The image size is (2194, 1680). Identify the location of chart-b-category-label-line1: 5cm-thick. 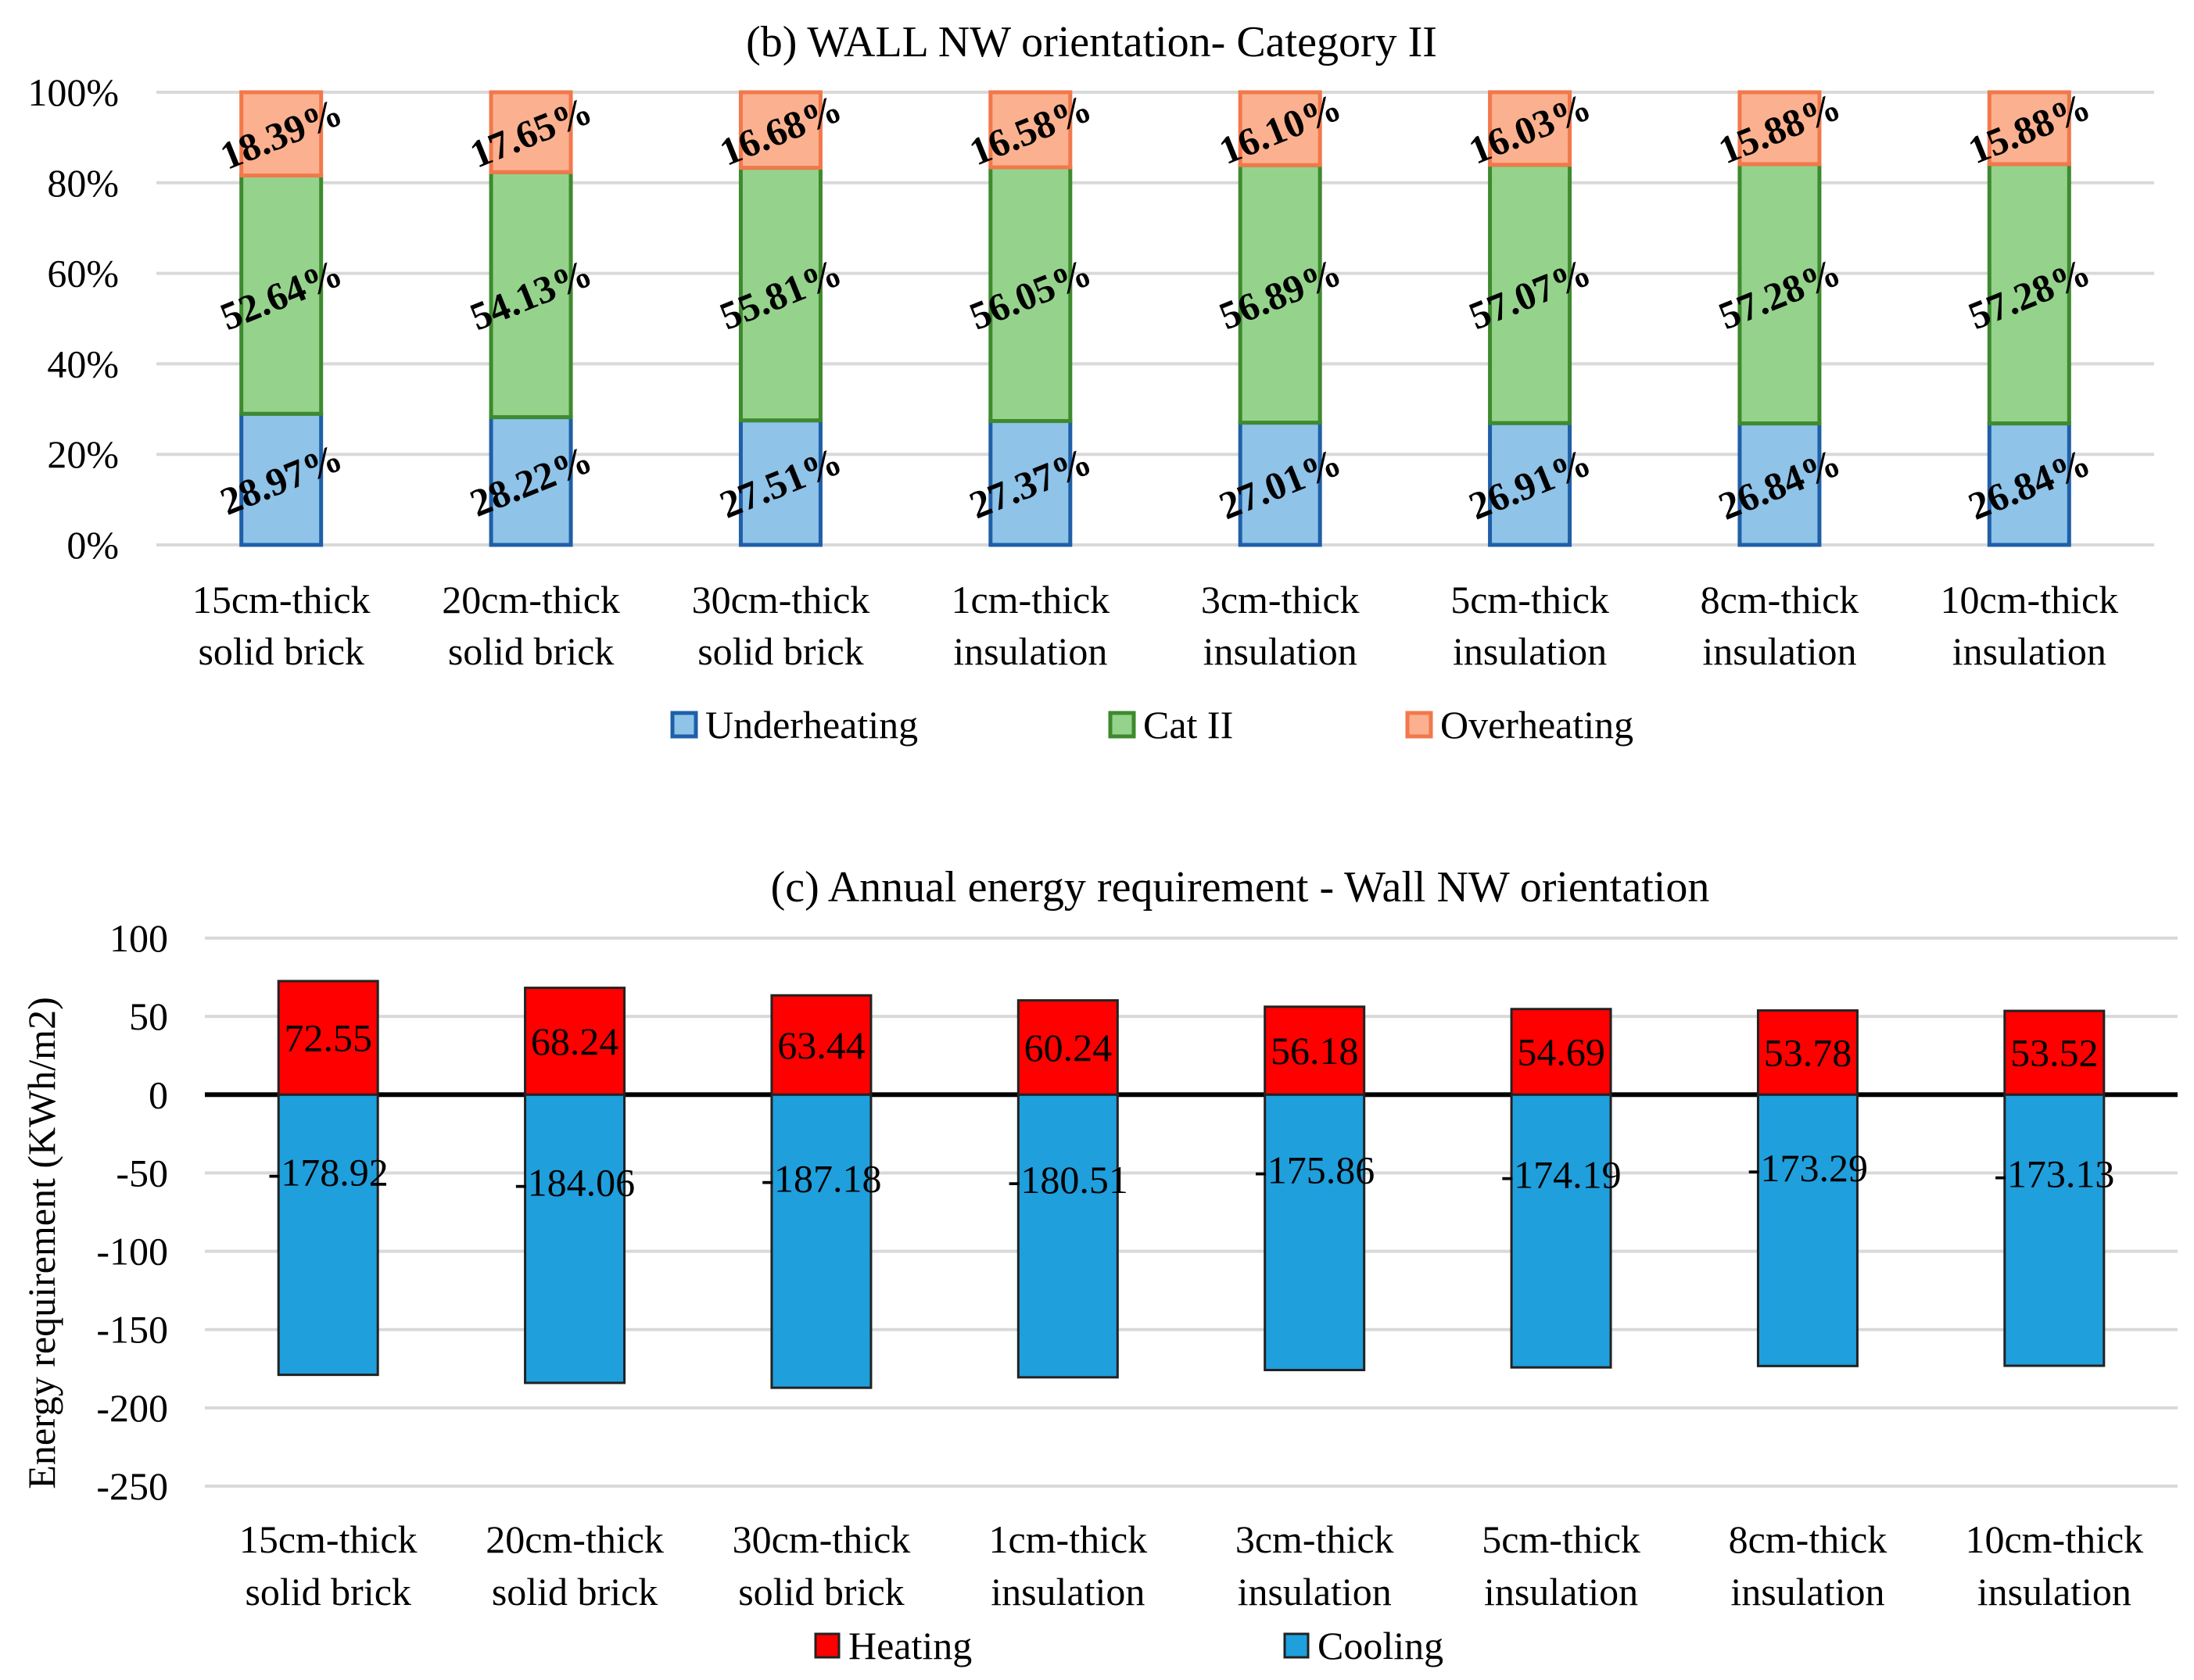
(1529, 599).